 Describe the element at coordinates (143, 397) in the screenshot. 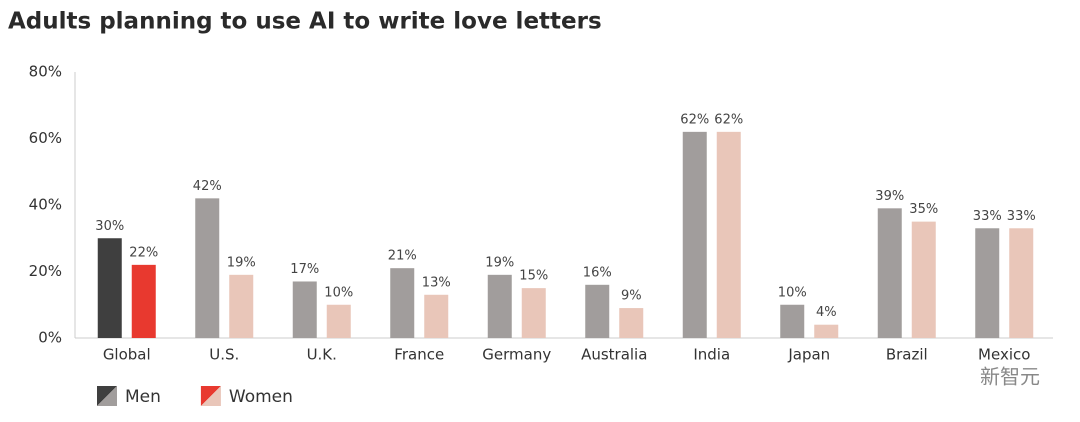

I see `legend-label: Men` at that location.